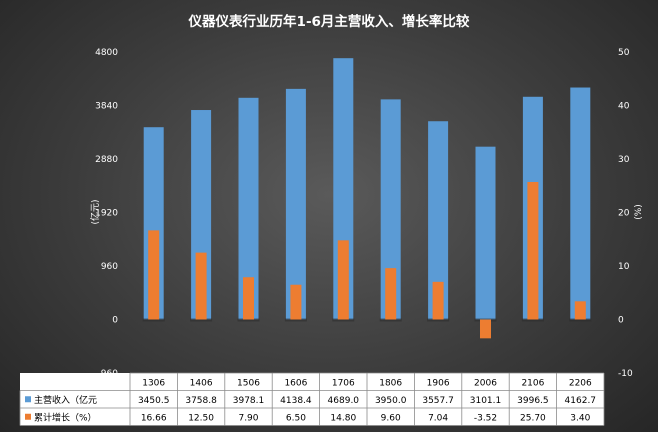  Describe the element at coordinates (109, 267) in the screenshot. I see `y-left-tick-label: 960` at that location.